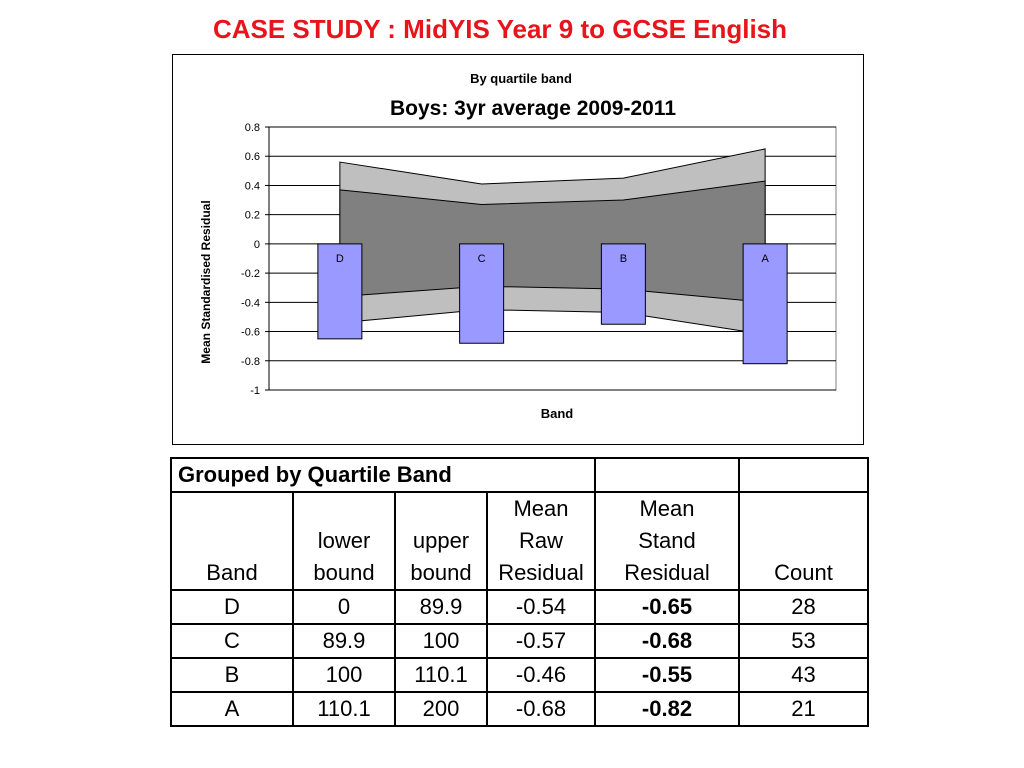  Describe the element at coordinates (765, 259) in the screenshot. I see `category-label: A` at that location.